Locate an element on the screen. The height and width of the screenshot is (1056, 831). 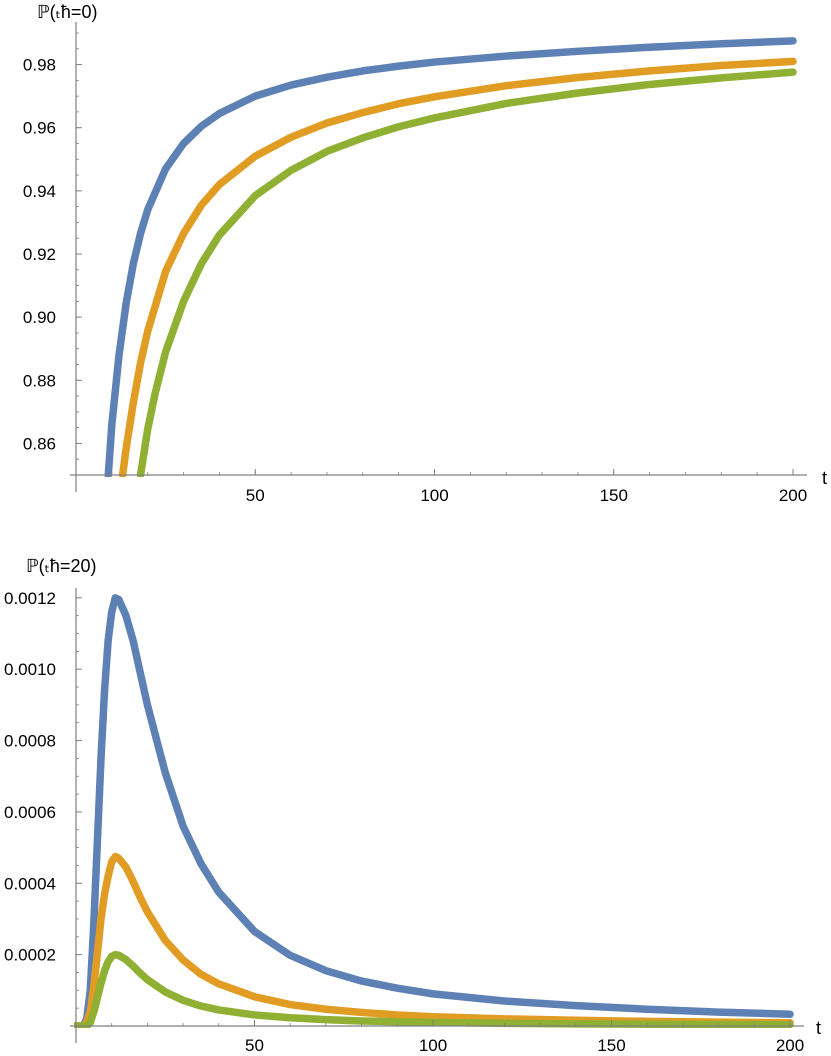
top-chart-y-tick-label: 0.92 is located at coordinates (39, 254).